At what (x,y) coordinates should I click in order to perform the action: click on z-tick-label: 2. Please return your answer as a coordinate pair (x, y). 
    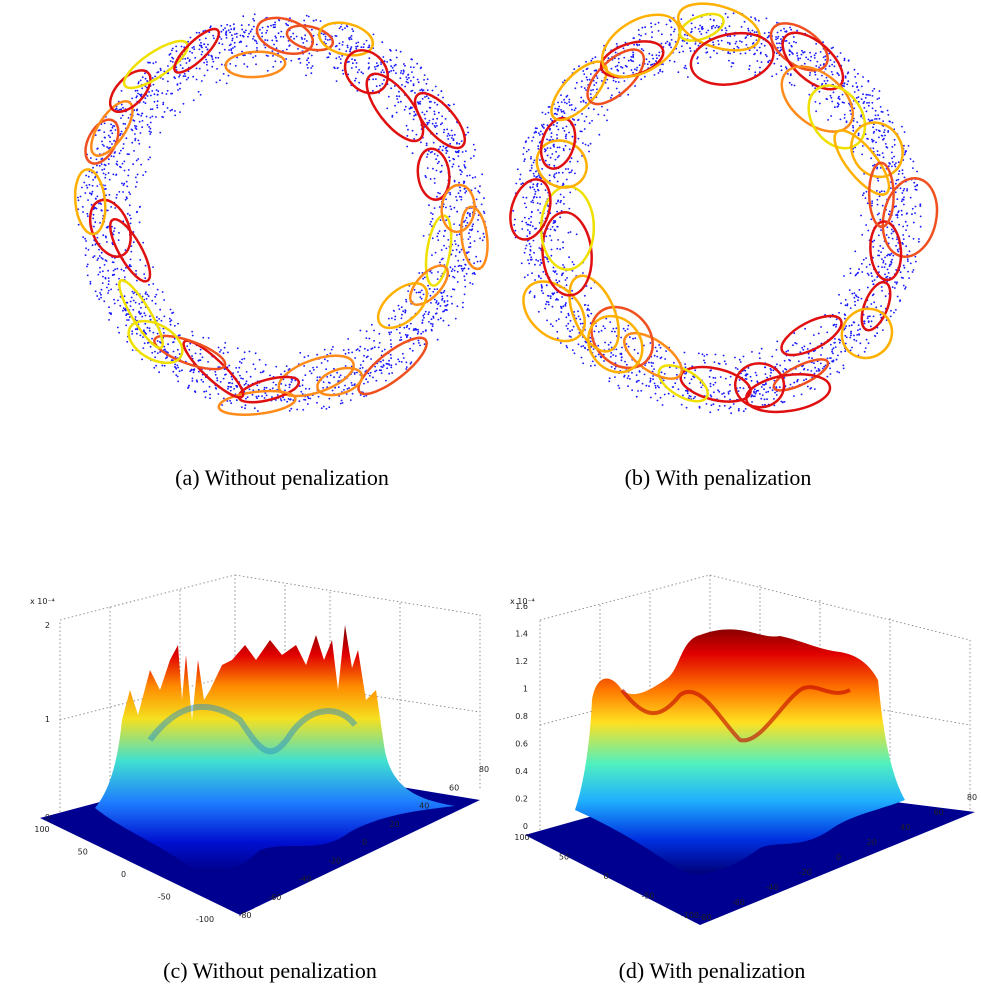
    Looking at the image, I should click on (47, 625).